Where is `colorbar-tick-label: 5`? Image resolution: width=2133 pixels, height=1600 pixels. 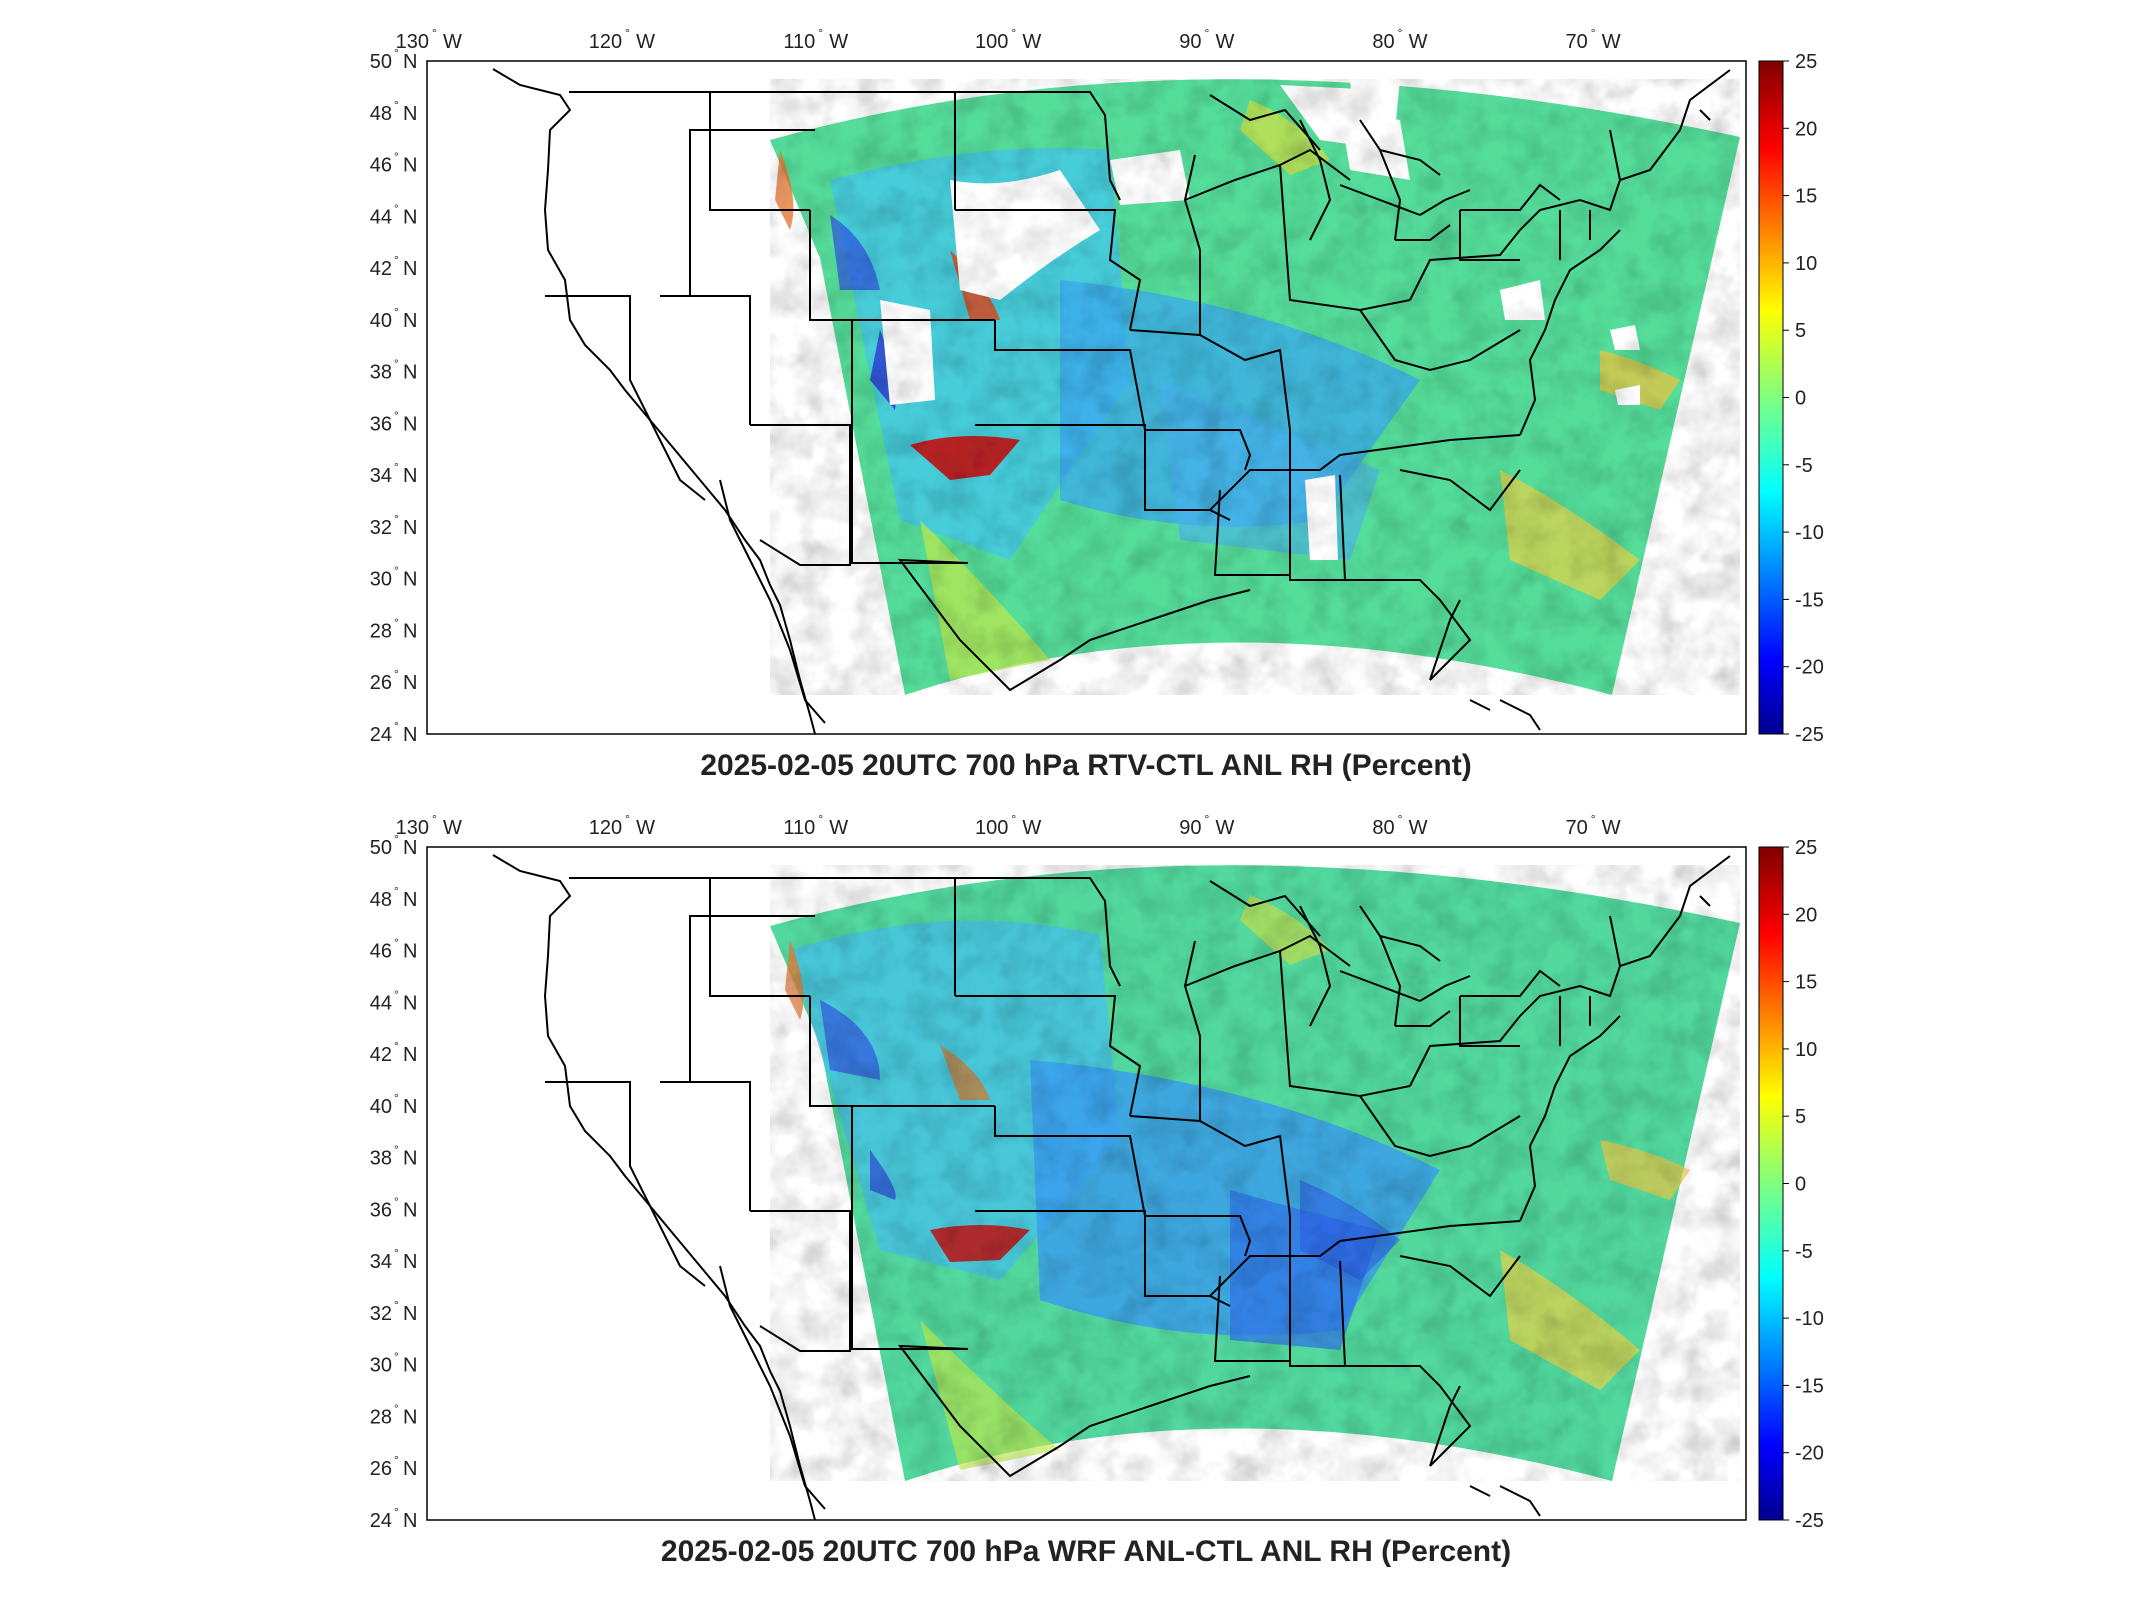
colorbar-tick-label: 5 is located at coordinates (1800, 1117).